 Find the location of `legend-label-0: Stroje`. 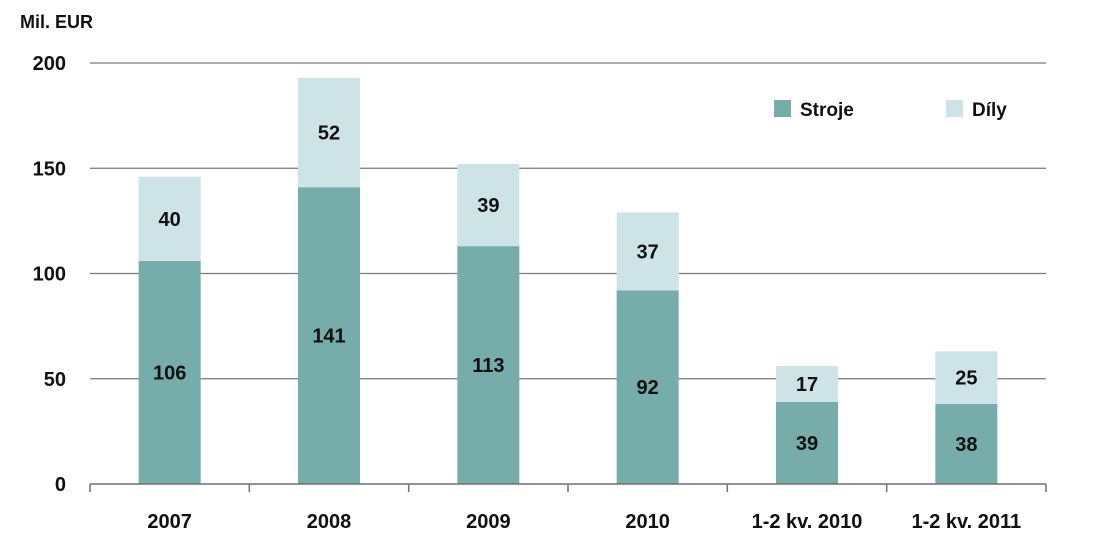

legend-label-0: Stroje is located at coordinates (827, 110).